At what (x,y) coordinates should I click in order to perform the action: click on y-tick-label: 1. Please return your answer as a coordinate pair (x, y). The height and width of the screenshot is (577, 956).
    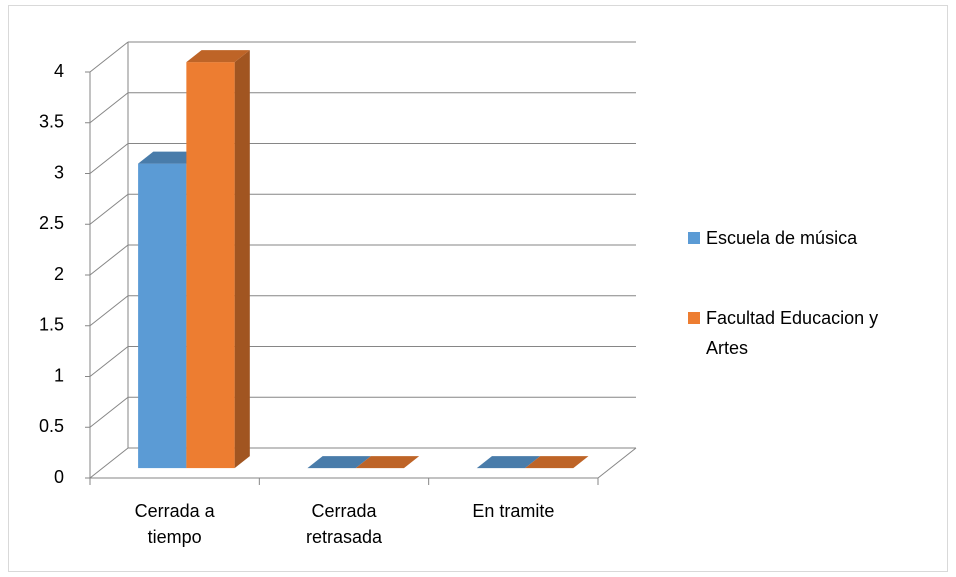
    Looking at the image, I should click on (59, 375).